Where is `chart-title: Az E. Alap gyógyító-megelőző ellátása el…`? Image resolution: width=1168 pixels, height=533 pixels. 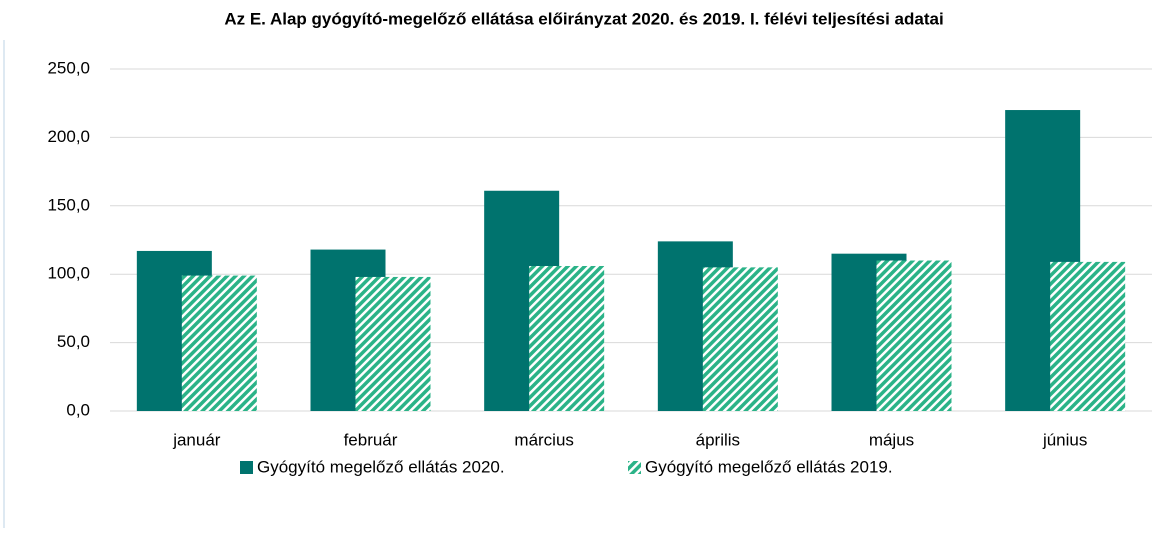
chart-title: Az E. Alap gyógyító-megelőző ellátása el… is located at coordinates (583, 18).